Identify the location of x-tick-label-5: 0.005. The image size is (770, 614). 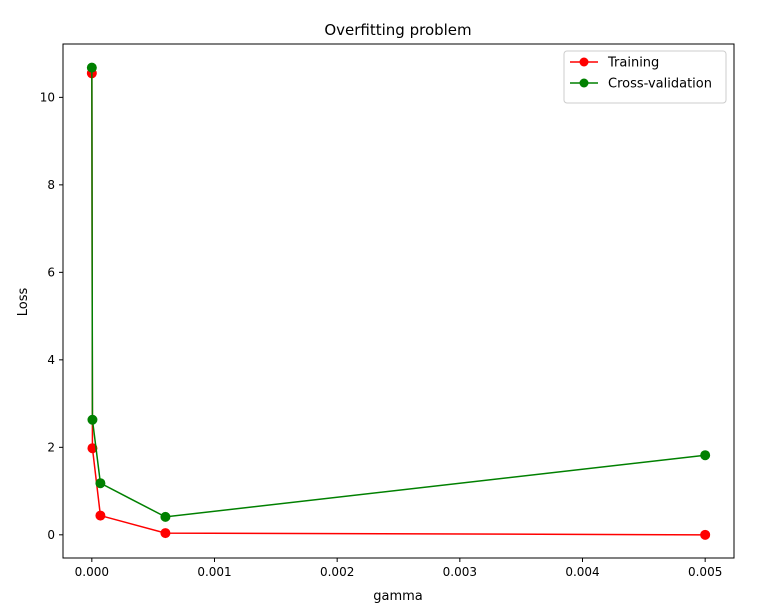
(705, 572).